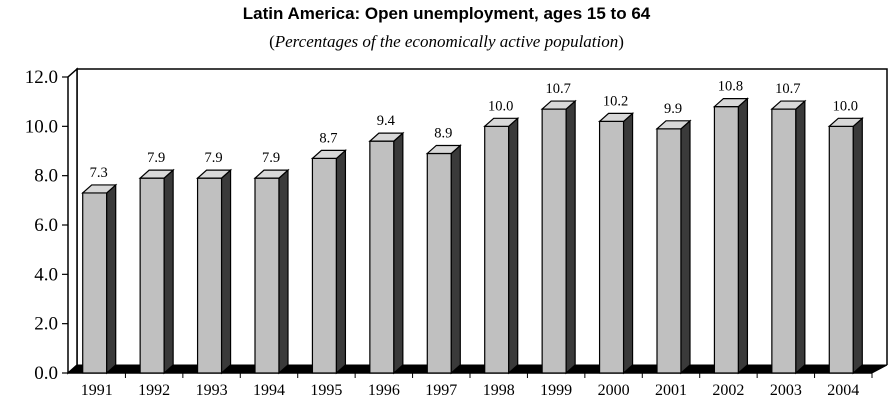 The width and height of the screenshot is (893, 402). What do you see at coordinates (97, 390) in the screenshot?
I see `x-tick-label: 1991` at bounding box center [97, 390].